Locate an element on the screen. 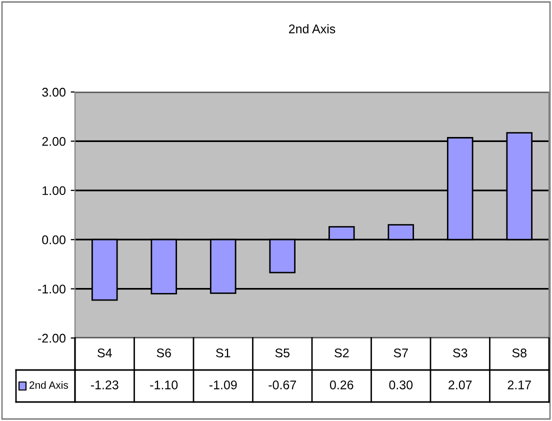 The image size is (552, 421). data-label: 2.07 is located at coordinates (460, 385).